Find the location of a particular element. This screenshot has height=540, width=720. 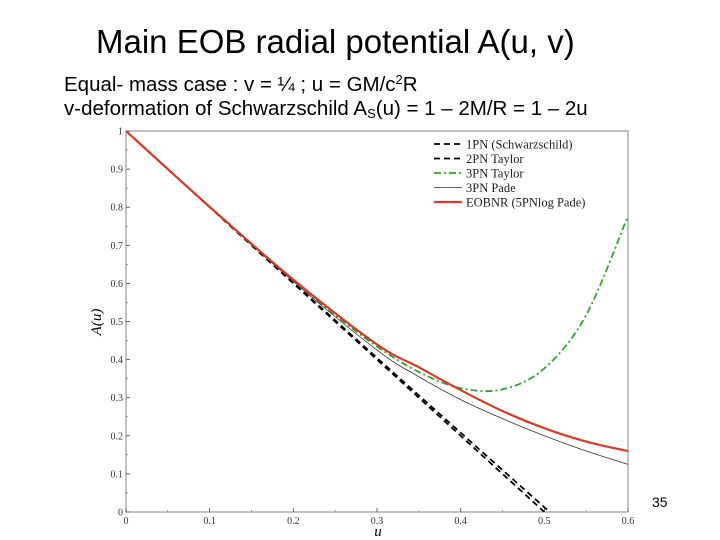

subtitle-line-1: Equal- mass case : v = ¼ ; u = GM/c2R is located at coordinates (241, 82).